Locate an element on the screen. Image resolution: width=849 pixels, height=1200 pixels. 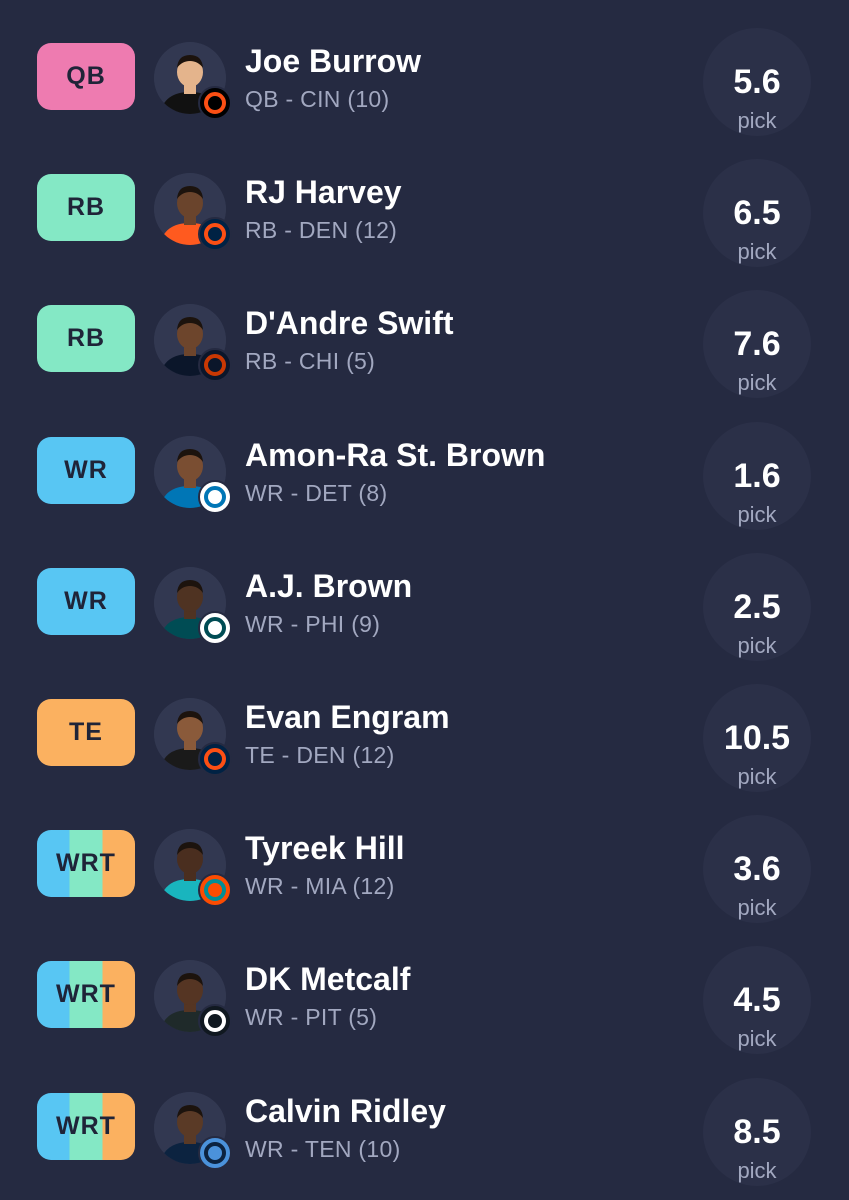
player-name: RJ Harvey is located at coordinates (323, 192).